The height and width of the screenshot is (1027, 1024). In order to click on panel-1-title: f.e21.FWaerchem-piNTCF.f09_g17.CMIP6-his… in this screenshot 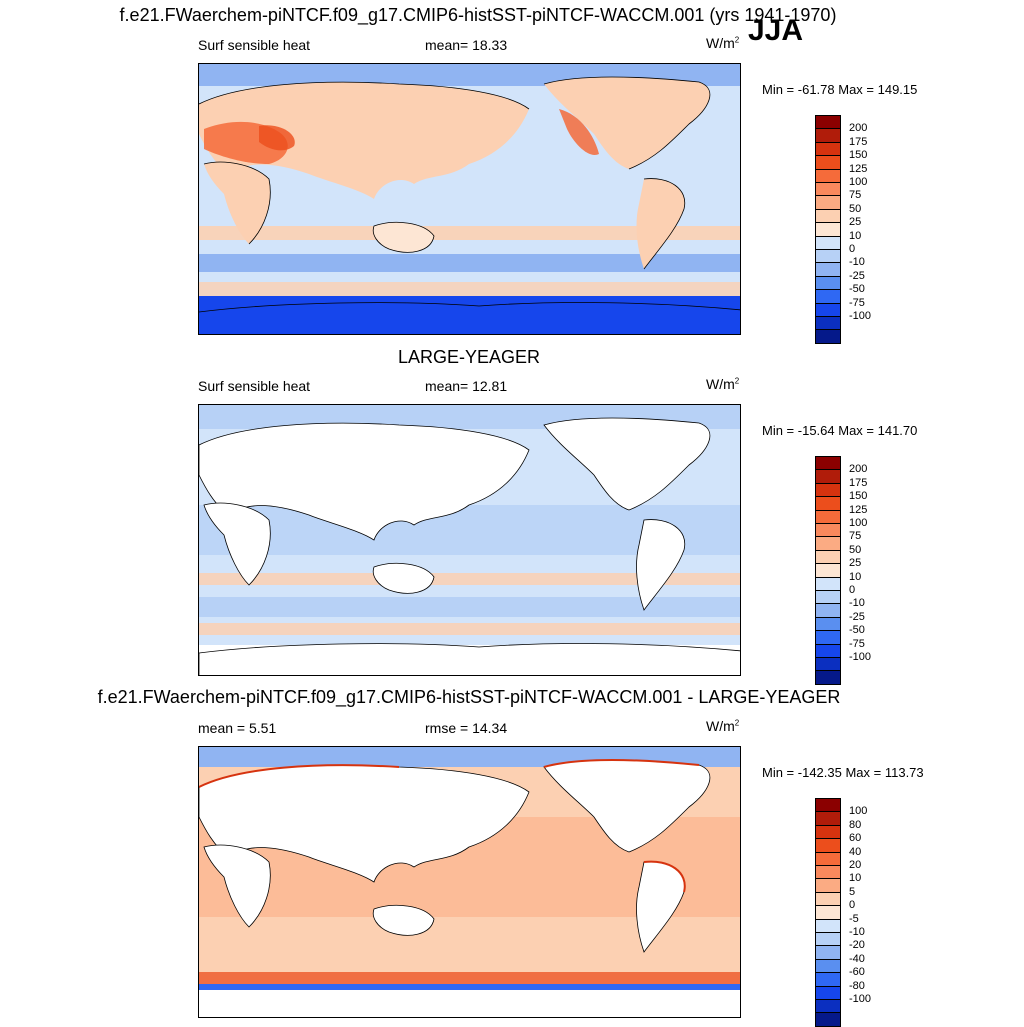, I will do `click(478, 15)`.